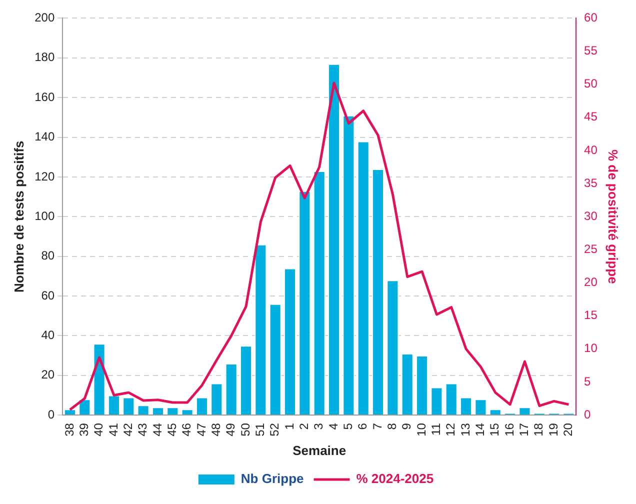 This screenshot has width=636, height=504. I want to click on y-tick-label: 180, so click(44, 57).